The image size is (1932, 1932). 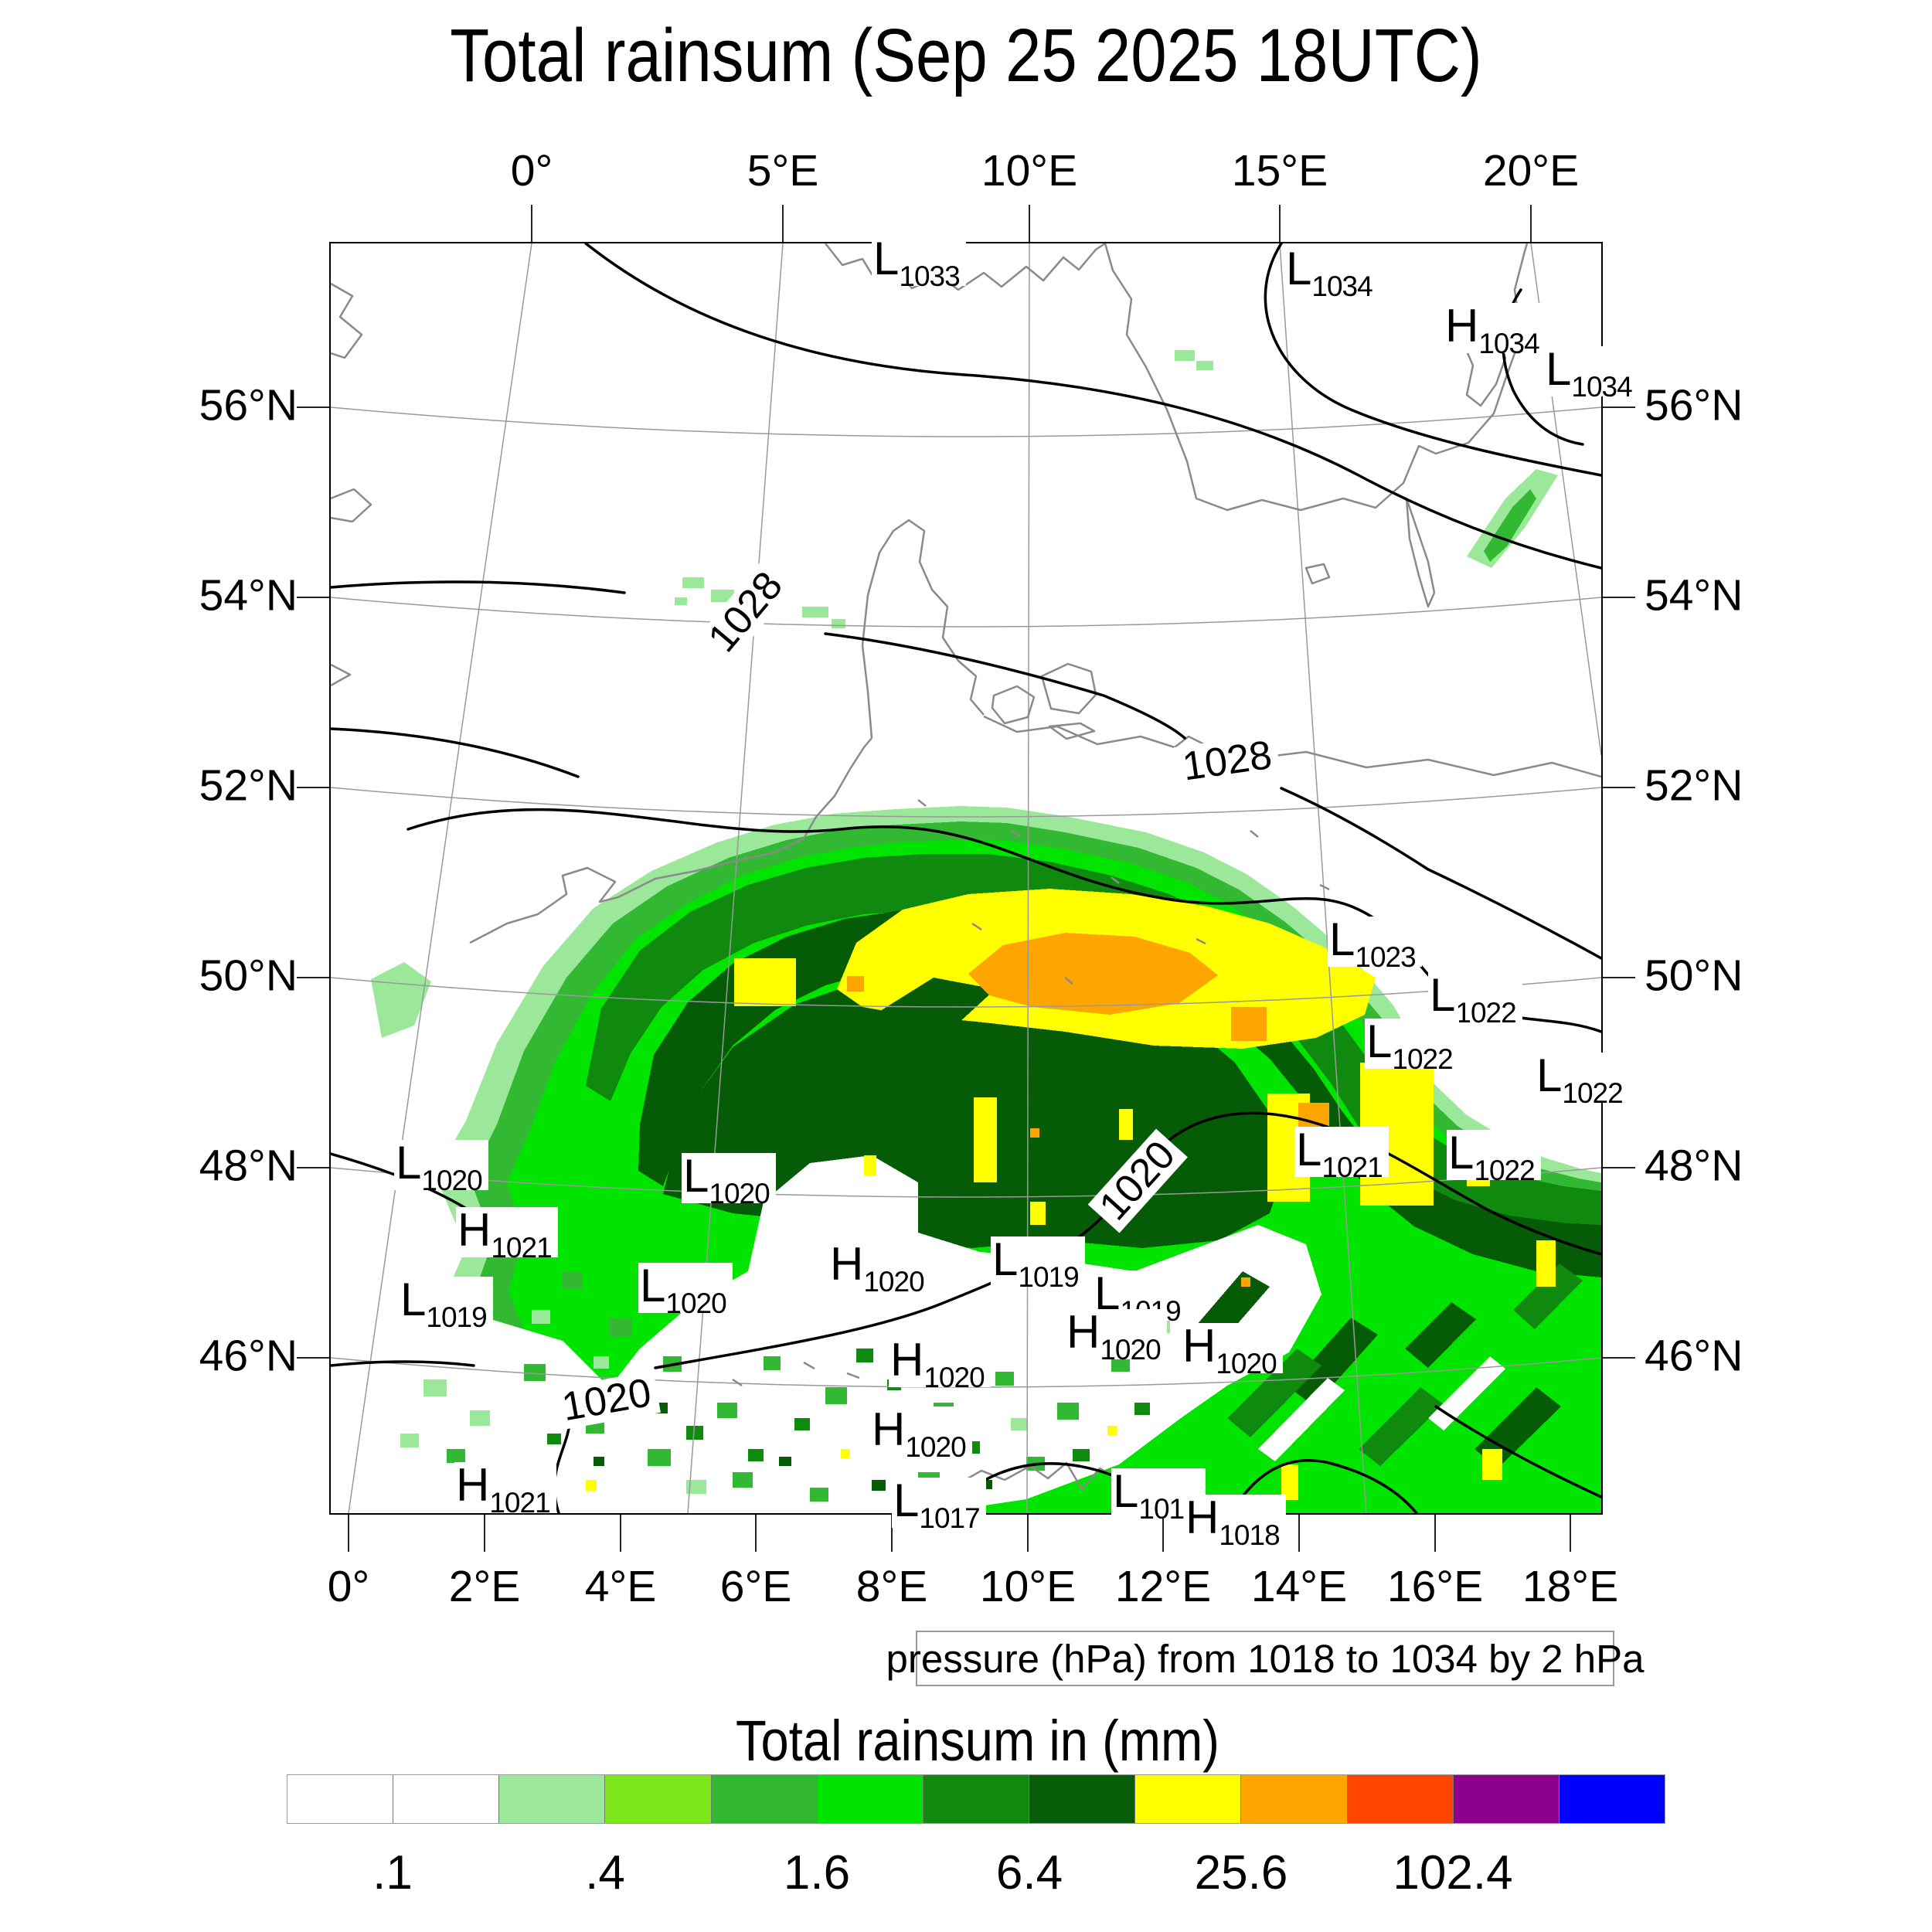 I want to click on lon-tick-label: 5°E, so click(x=783, y=171).